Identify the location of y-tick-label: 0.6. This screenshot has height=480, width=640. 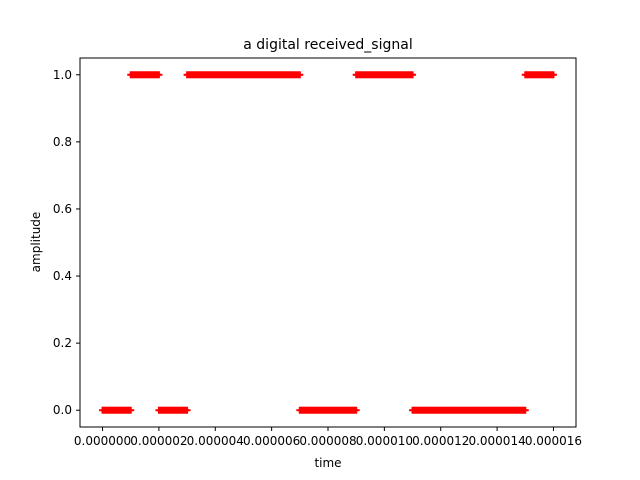
(62, 209).